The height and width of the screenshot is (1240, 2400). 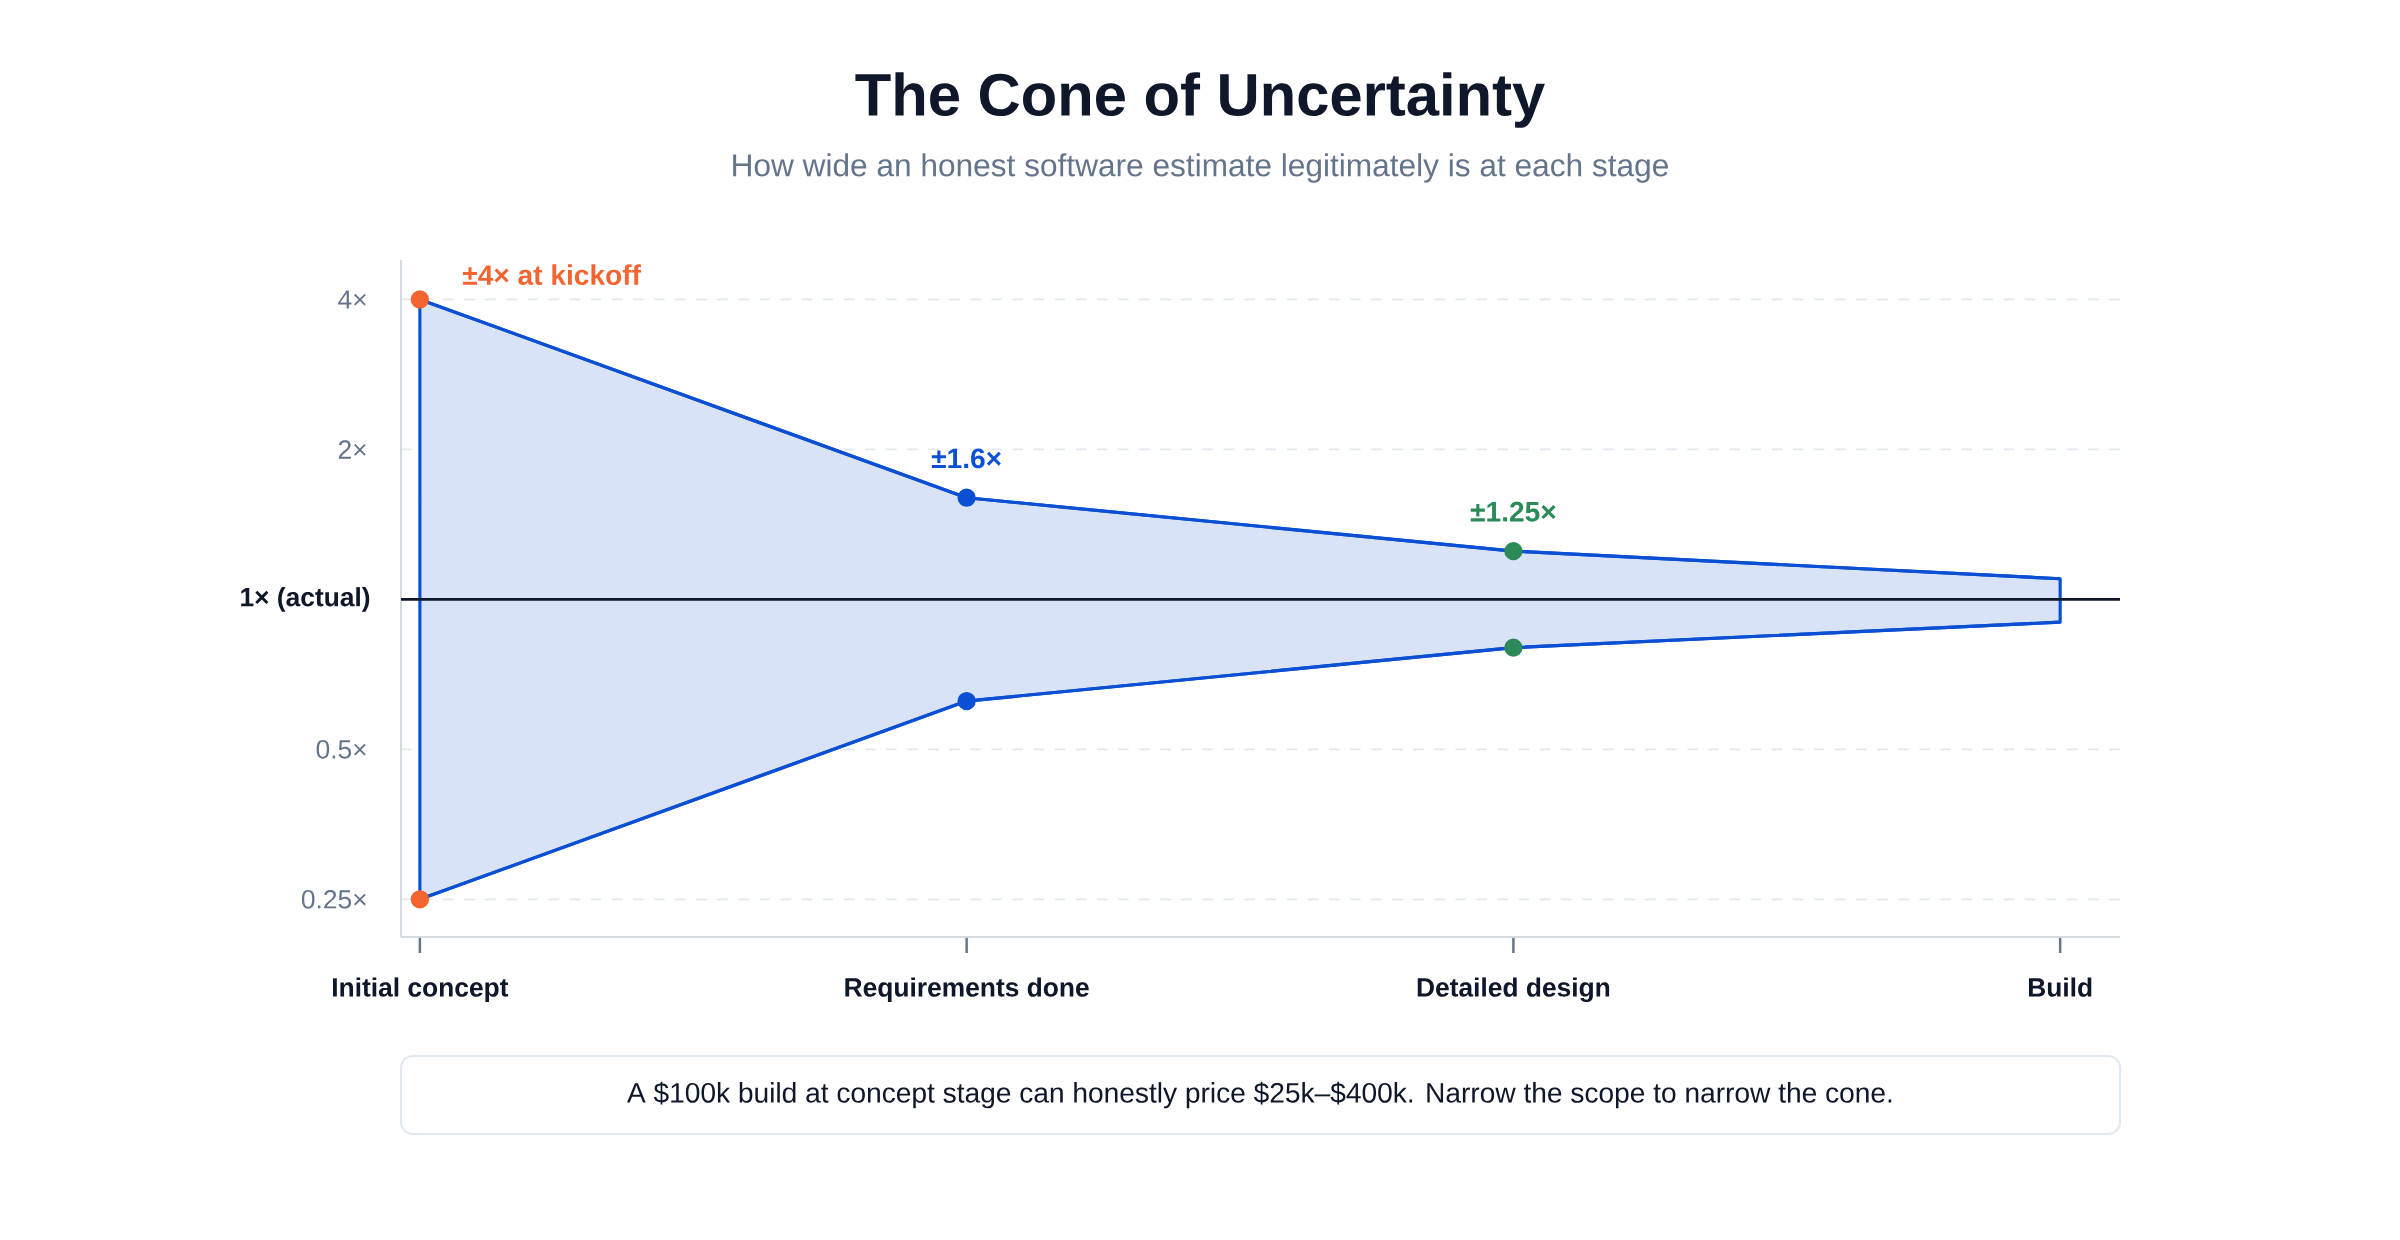 I want to click on y-tick-label: 4×, so click(x=352, y=299).